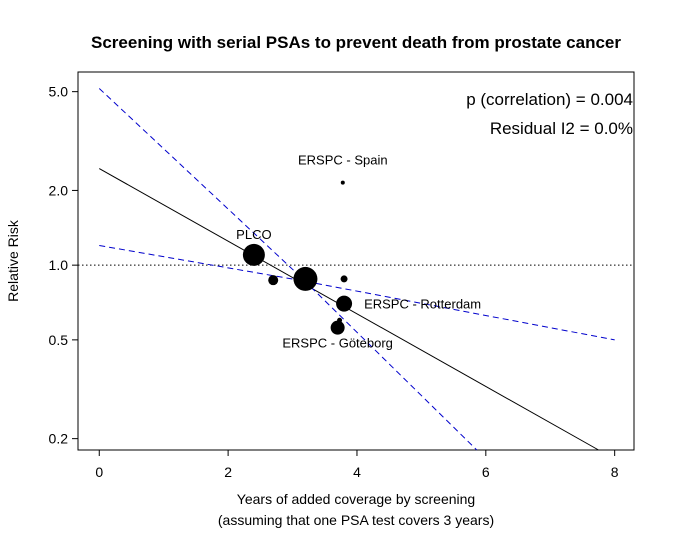 This screenshot has width=675, height=549. I want to click on residual-annotation: Residual I2 = 0.0%, so click(561, 128).